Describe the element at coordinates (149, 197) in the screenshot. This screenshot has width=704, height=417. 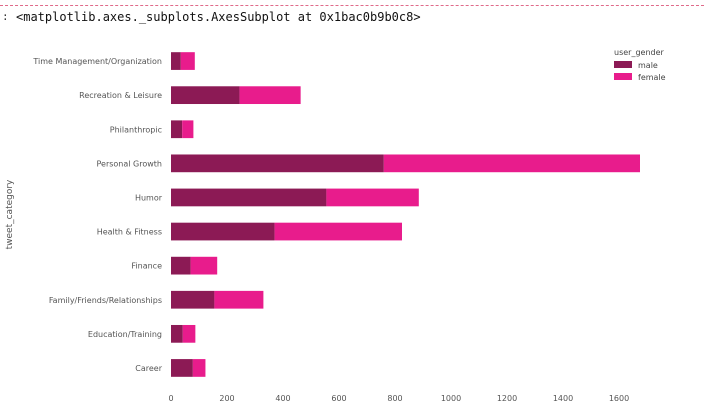
I see `y-tick-label-humor: Humor` at that location.